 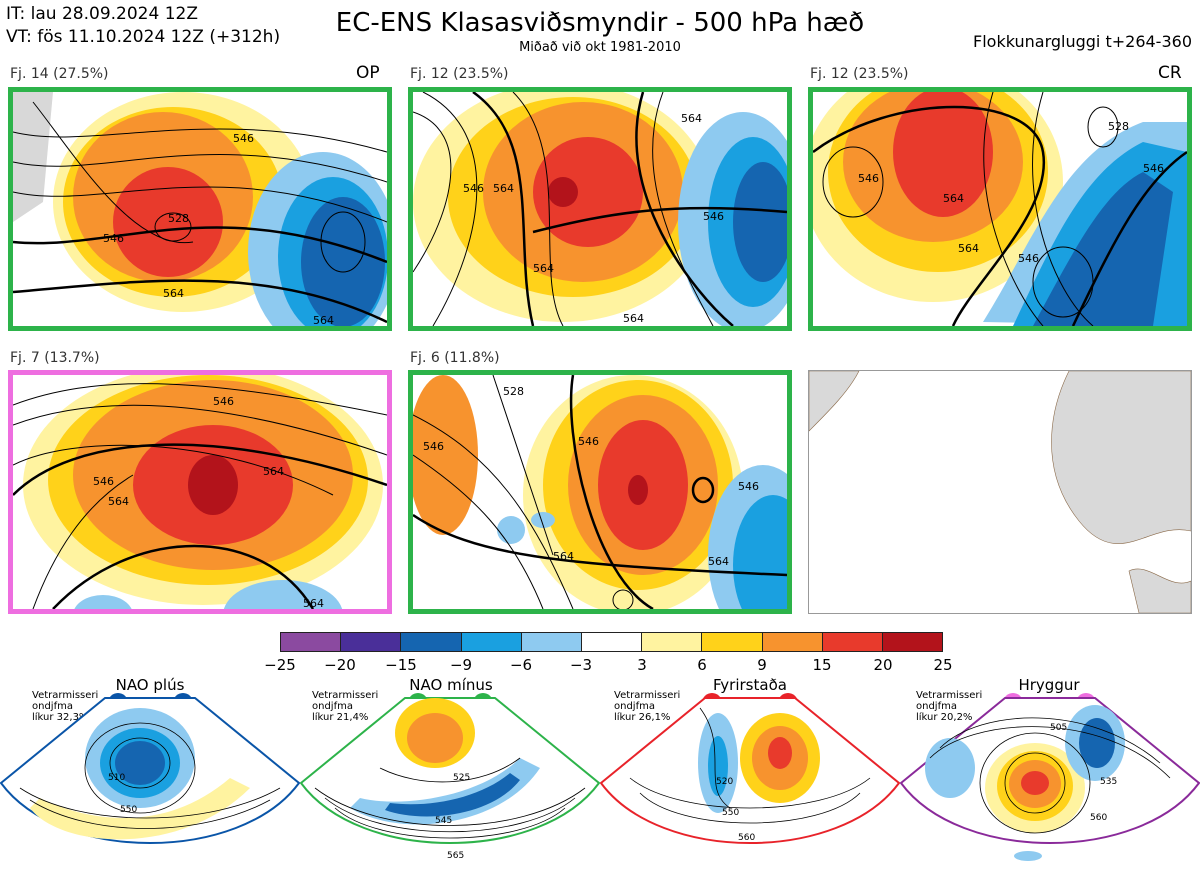 I want to click on regime-contour-label: 545, so click(x=443, y=821).